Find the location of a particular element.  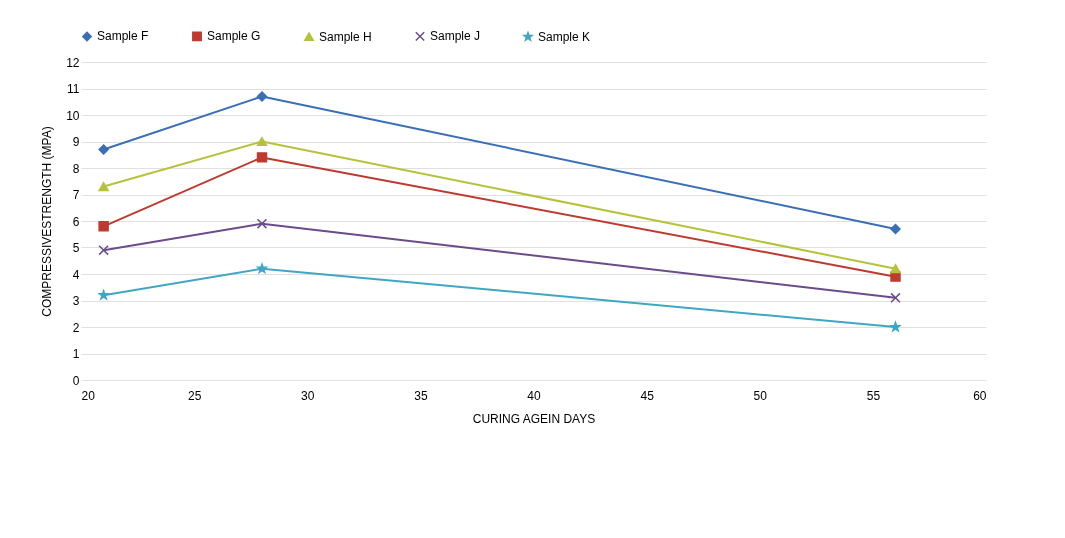

y-tick-label: 12 is located at coordinates (73, 62).